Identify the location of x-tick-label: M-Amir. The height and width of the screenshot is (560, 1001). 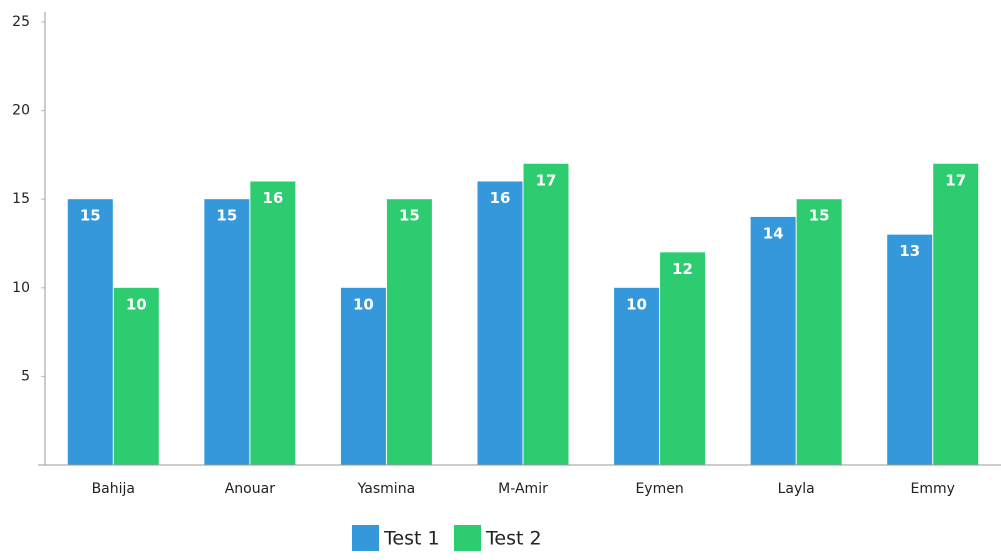
(523, 489).